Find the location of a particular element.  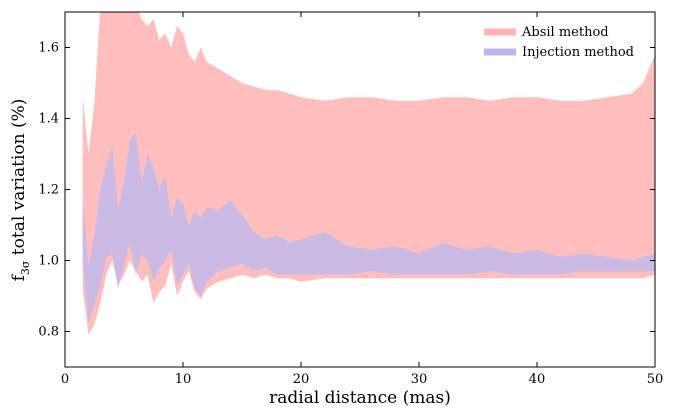

y-tick-label: 1.2 is located at coordinates (48, 190).